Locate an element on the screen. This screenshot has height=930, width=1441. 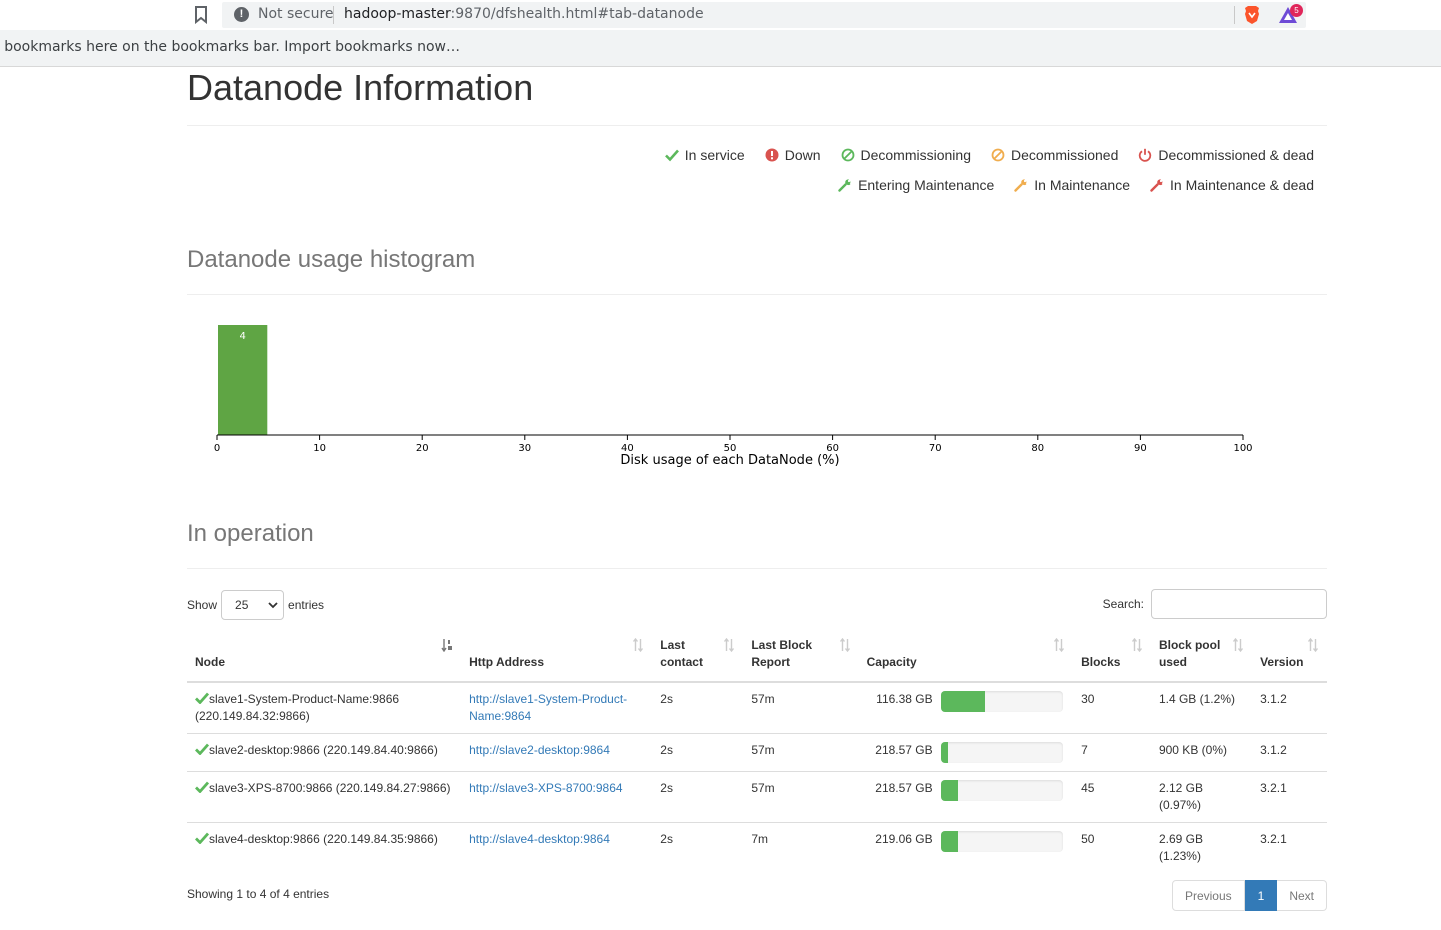
capacity-cell: 218.57 GB is located at coordinates (966, 752).